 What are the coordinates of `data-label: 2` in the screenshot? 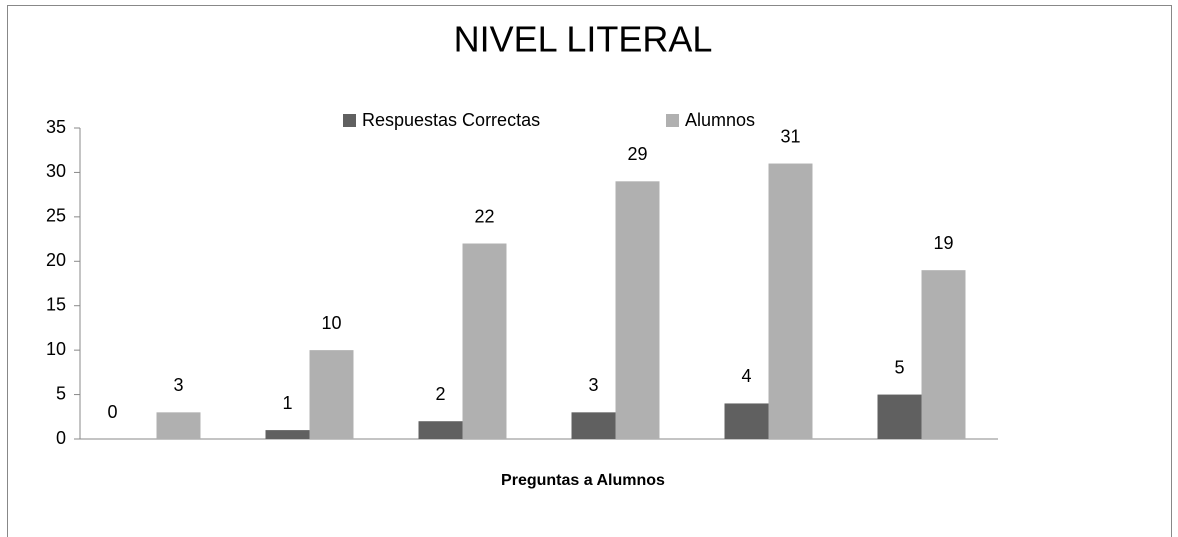 It's located at (440, 394).